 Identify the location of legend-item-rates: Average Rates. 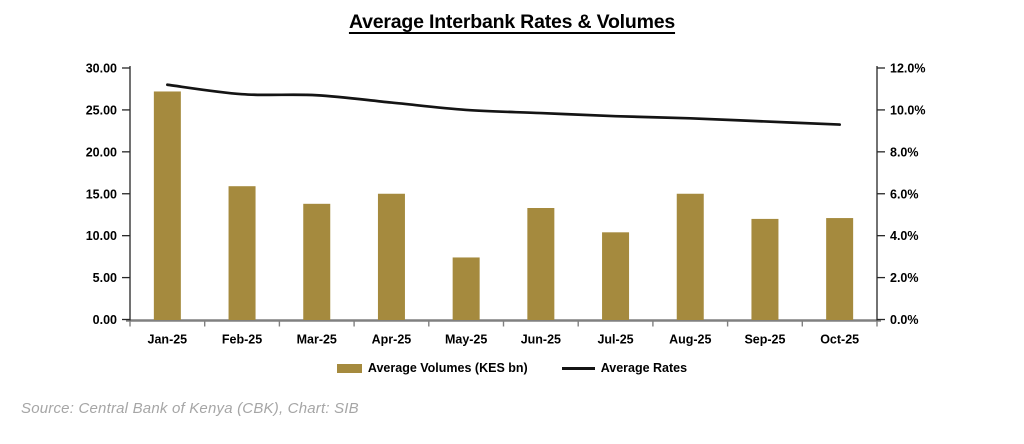
(624, 368).